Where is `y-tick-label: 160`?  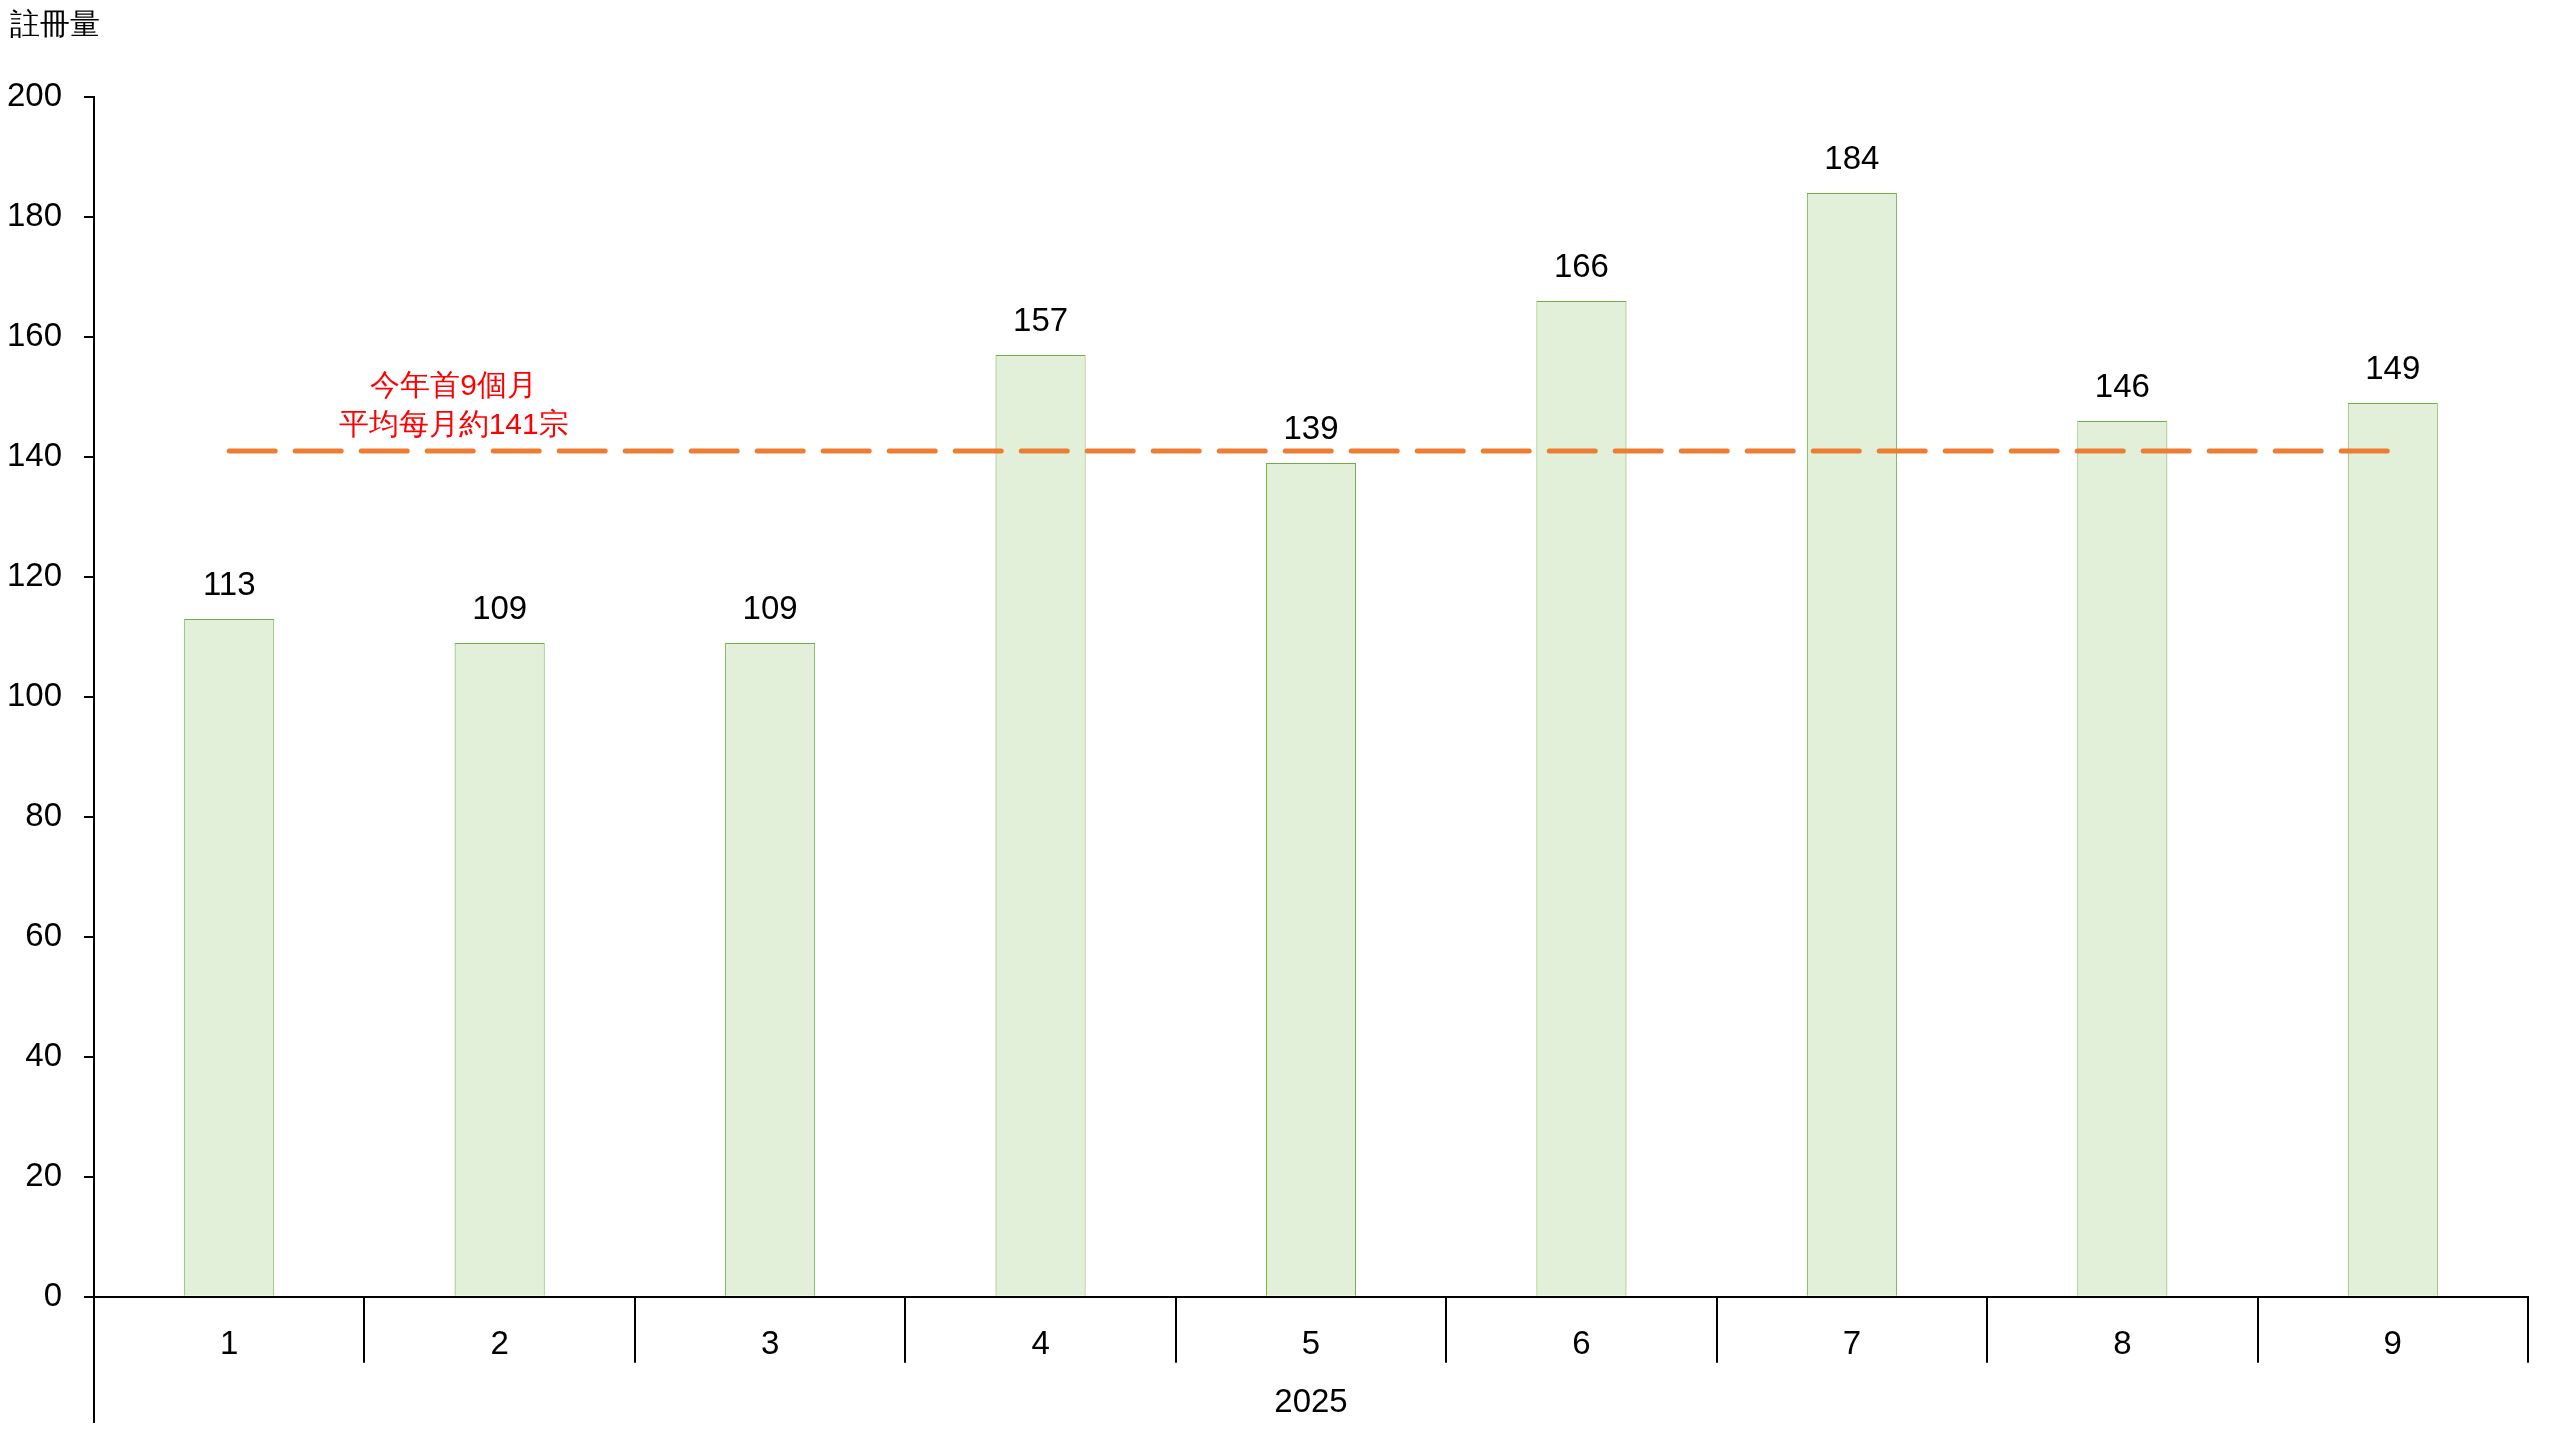 y-tick-label: 160 is located at coordinates (34, 335).